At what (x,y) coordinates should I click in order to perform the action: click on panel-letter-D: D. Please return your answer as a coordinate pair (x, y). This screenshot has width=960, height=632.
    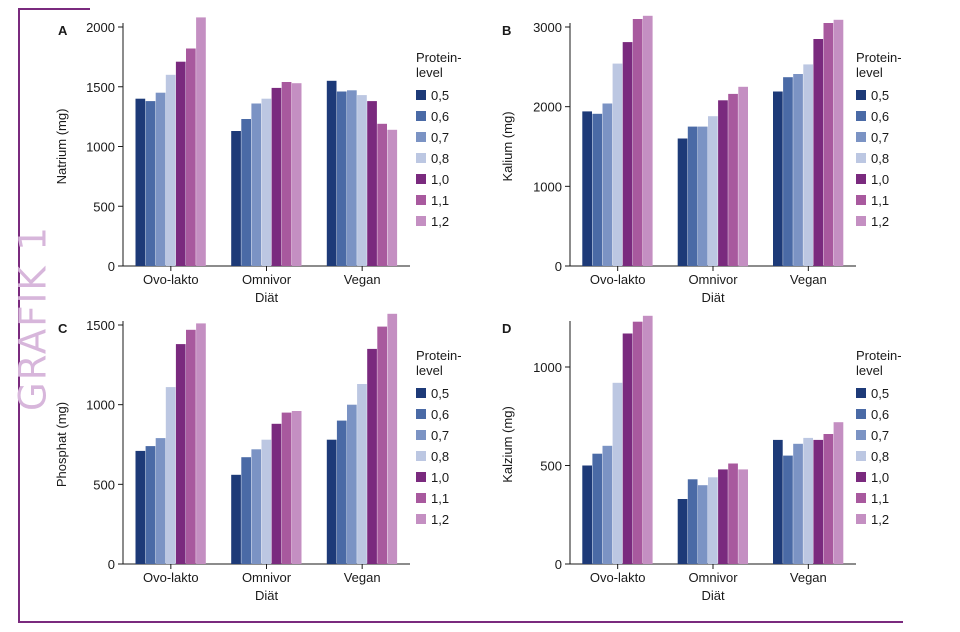
    Looking at the image, I should click on (506, 328).